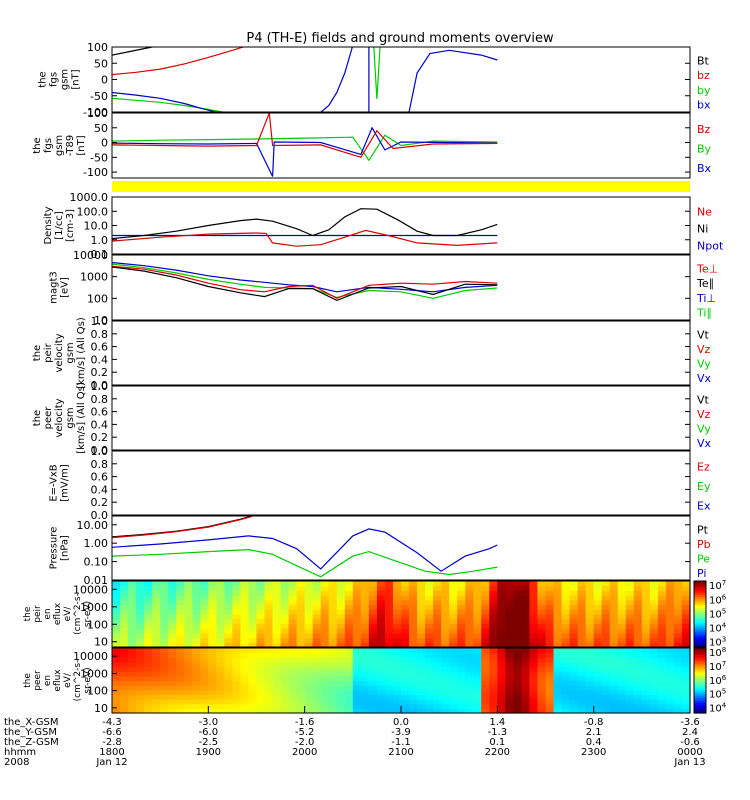  What do you see at coordinates (37, 418) in the screenshot?
I see `panel-ylabel: the` at bounding box center [37, 418].